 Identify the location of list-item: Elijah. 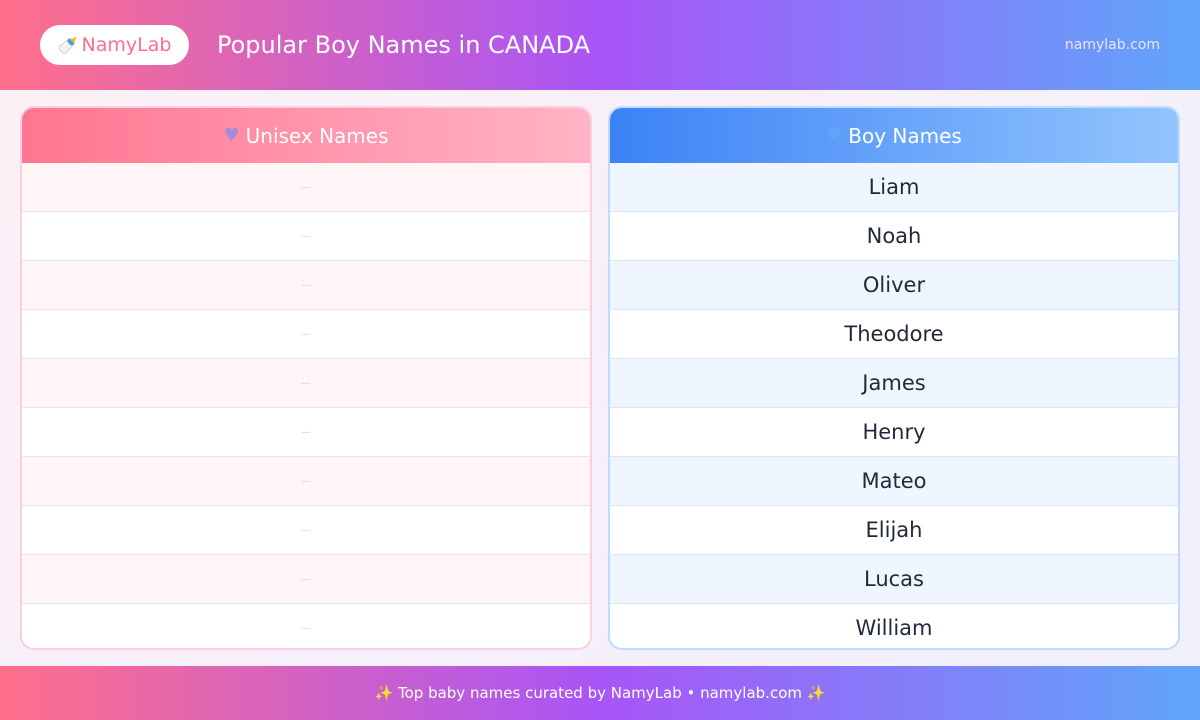
(894, 530).